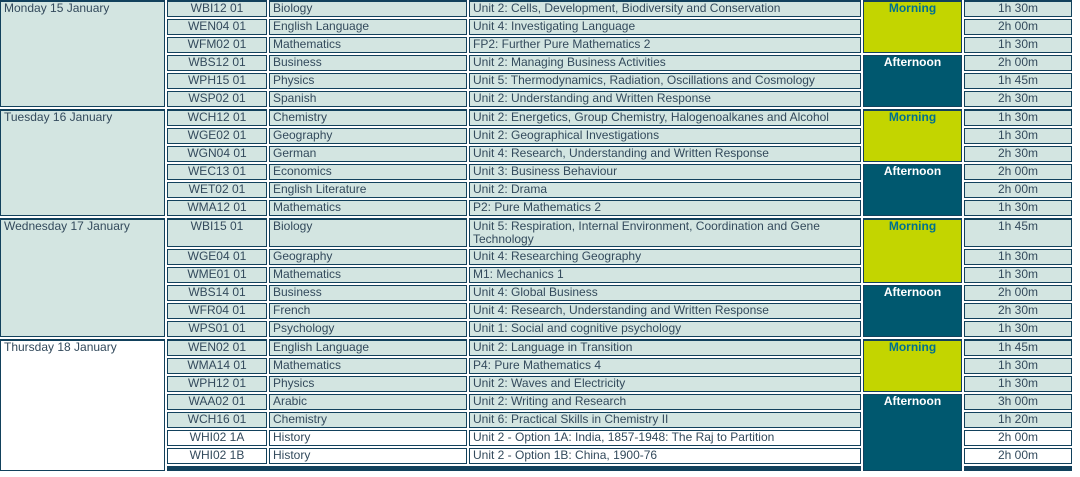 The height and width of the screenshot is (477, 1080). Describe the element at coordinates (665, 257) in the screenshot. I see `unit-cell: Unit 4: Researching Geography` at that location.